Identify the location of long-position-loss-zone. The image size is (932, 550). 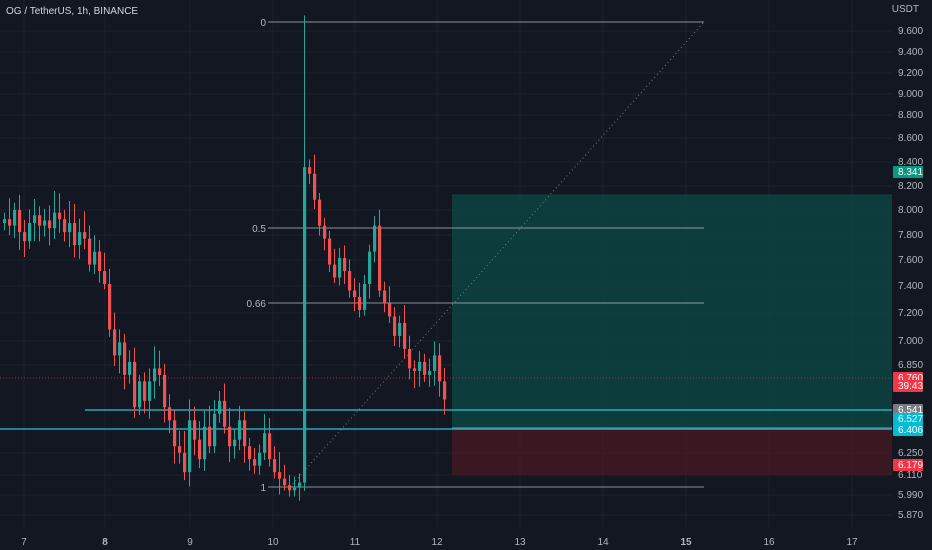
(672, 451).